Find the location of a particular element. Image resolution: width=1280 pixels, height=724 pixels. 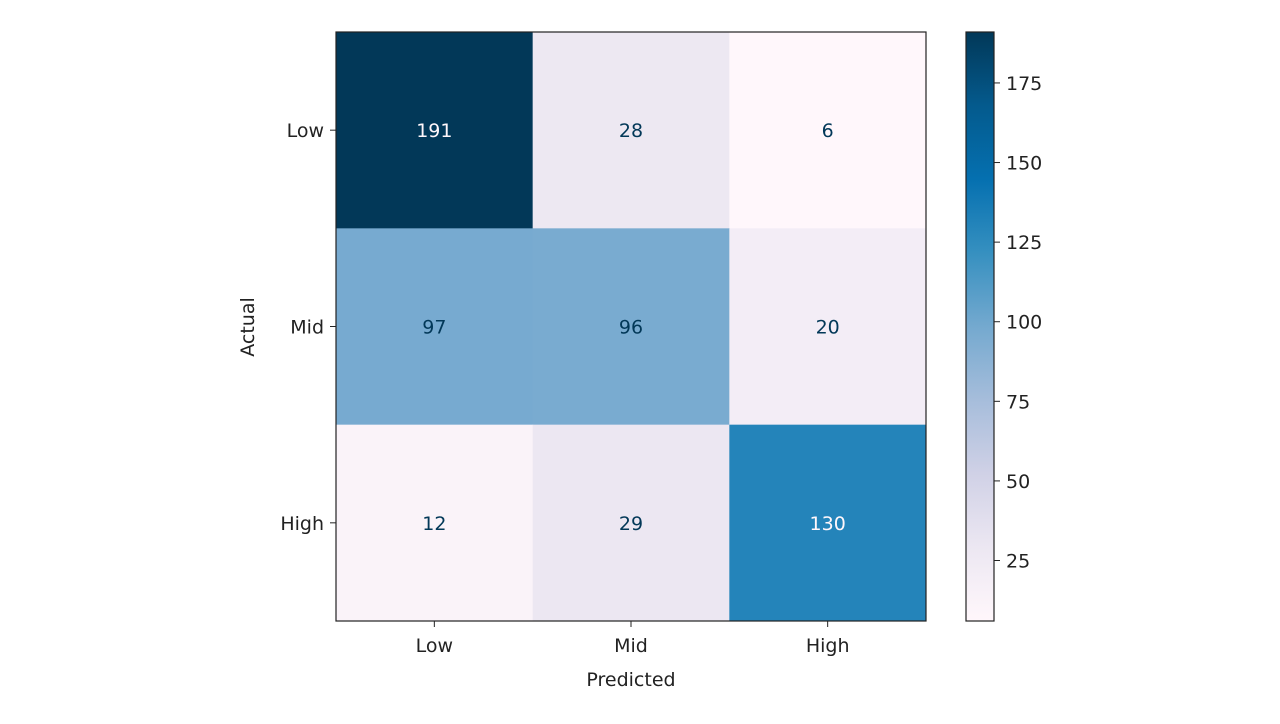

cell-value-label: 191 is located at coordinates (434, 131).